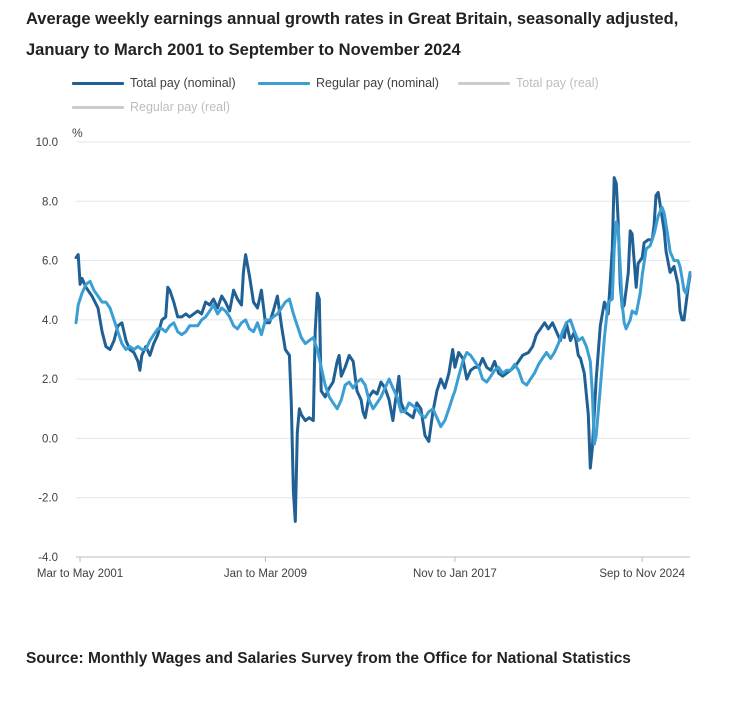 The width and height of the screenshot is (745, 709). What do you see at coordinates (557, 83) in the screenshot?
I see `legend-label: Total pay (real)` at bounding box center [557, 83].